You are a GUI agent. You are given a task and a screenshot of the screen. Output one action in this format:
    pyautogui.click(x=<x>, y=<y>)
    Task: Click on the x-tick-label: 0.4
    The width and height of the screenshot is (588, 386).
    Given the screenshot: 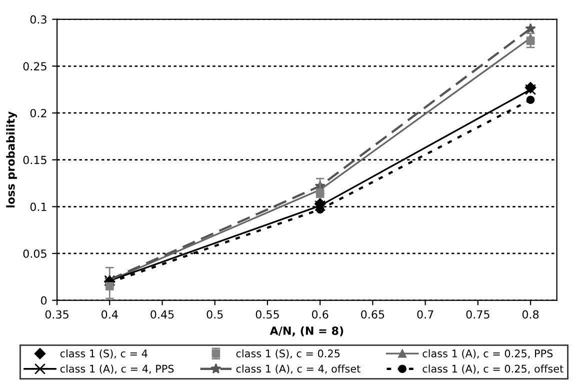 What is the action you would take?
    pyautogui.click(x=110, y=314)
    